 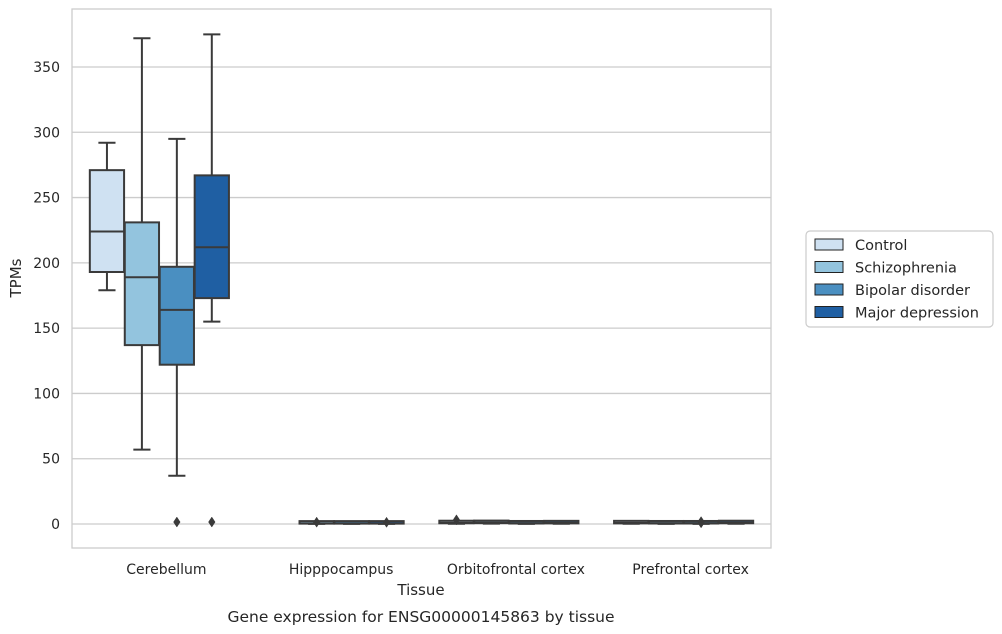 I want to click on legend-label: Schizophrenia, so click(x=906, y=269).